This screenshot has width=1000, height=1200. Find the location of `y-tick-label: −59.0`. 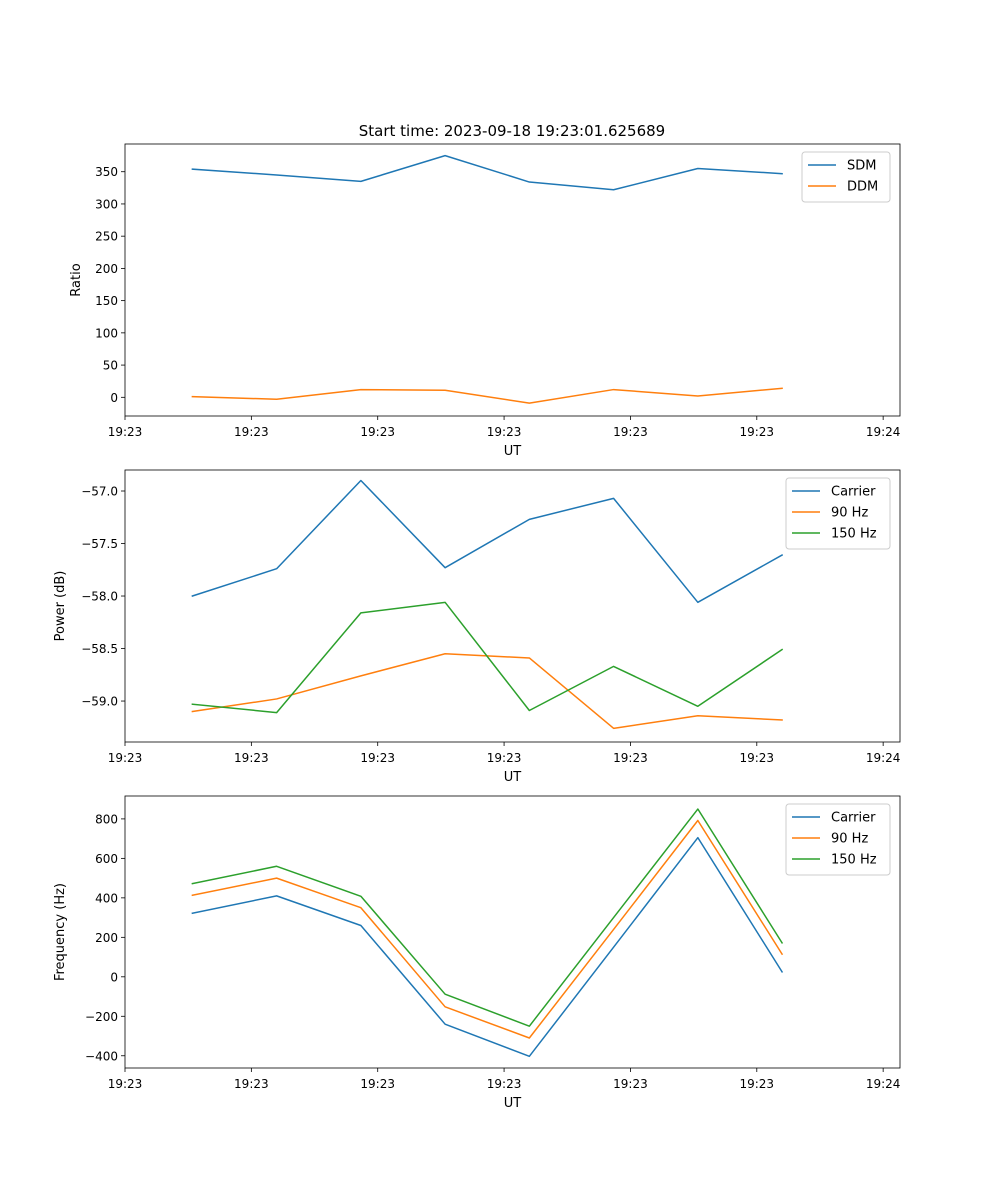

y-tick-label: −59.0 is located at coordinates (99, 702).